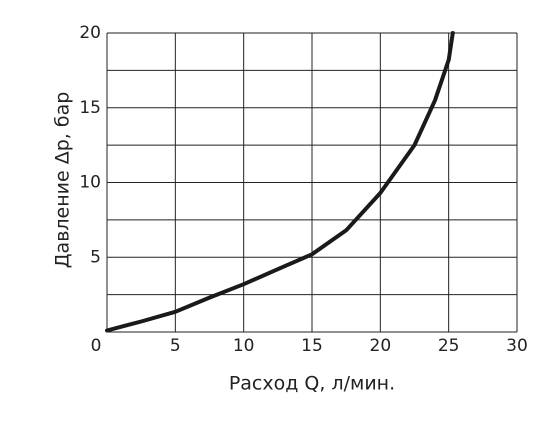  I want to click on y-tick-label: 10, so click(90, 183).